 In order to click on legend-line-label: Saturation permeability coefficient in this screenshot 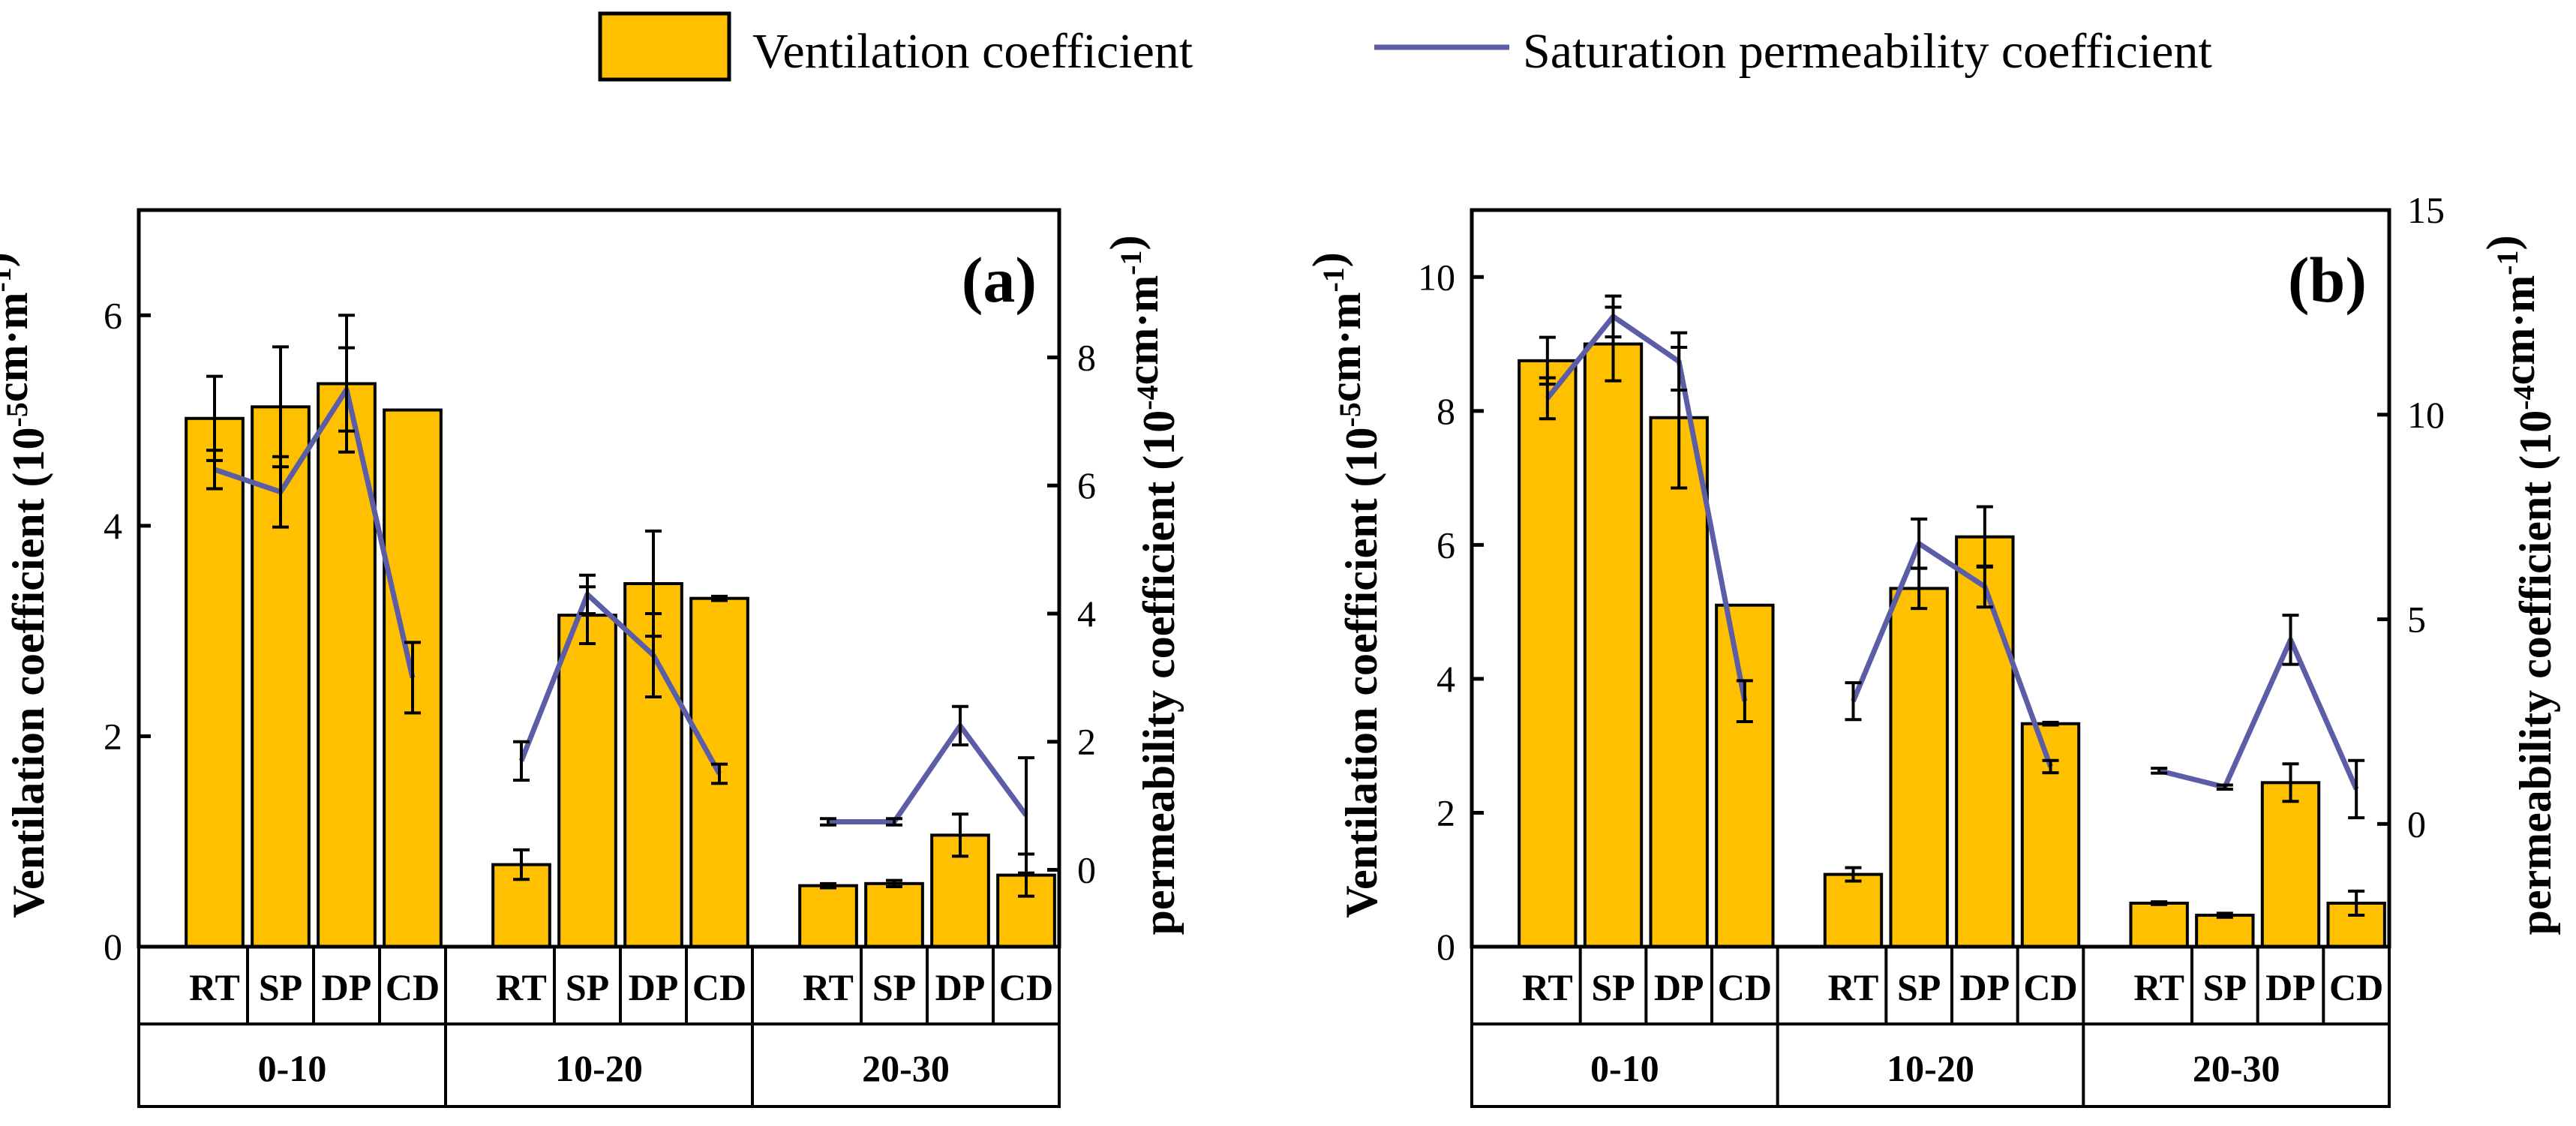, I will do `click(1867, 51)`.